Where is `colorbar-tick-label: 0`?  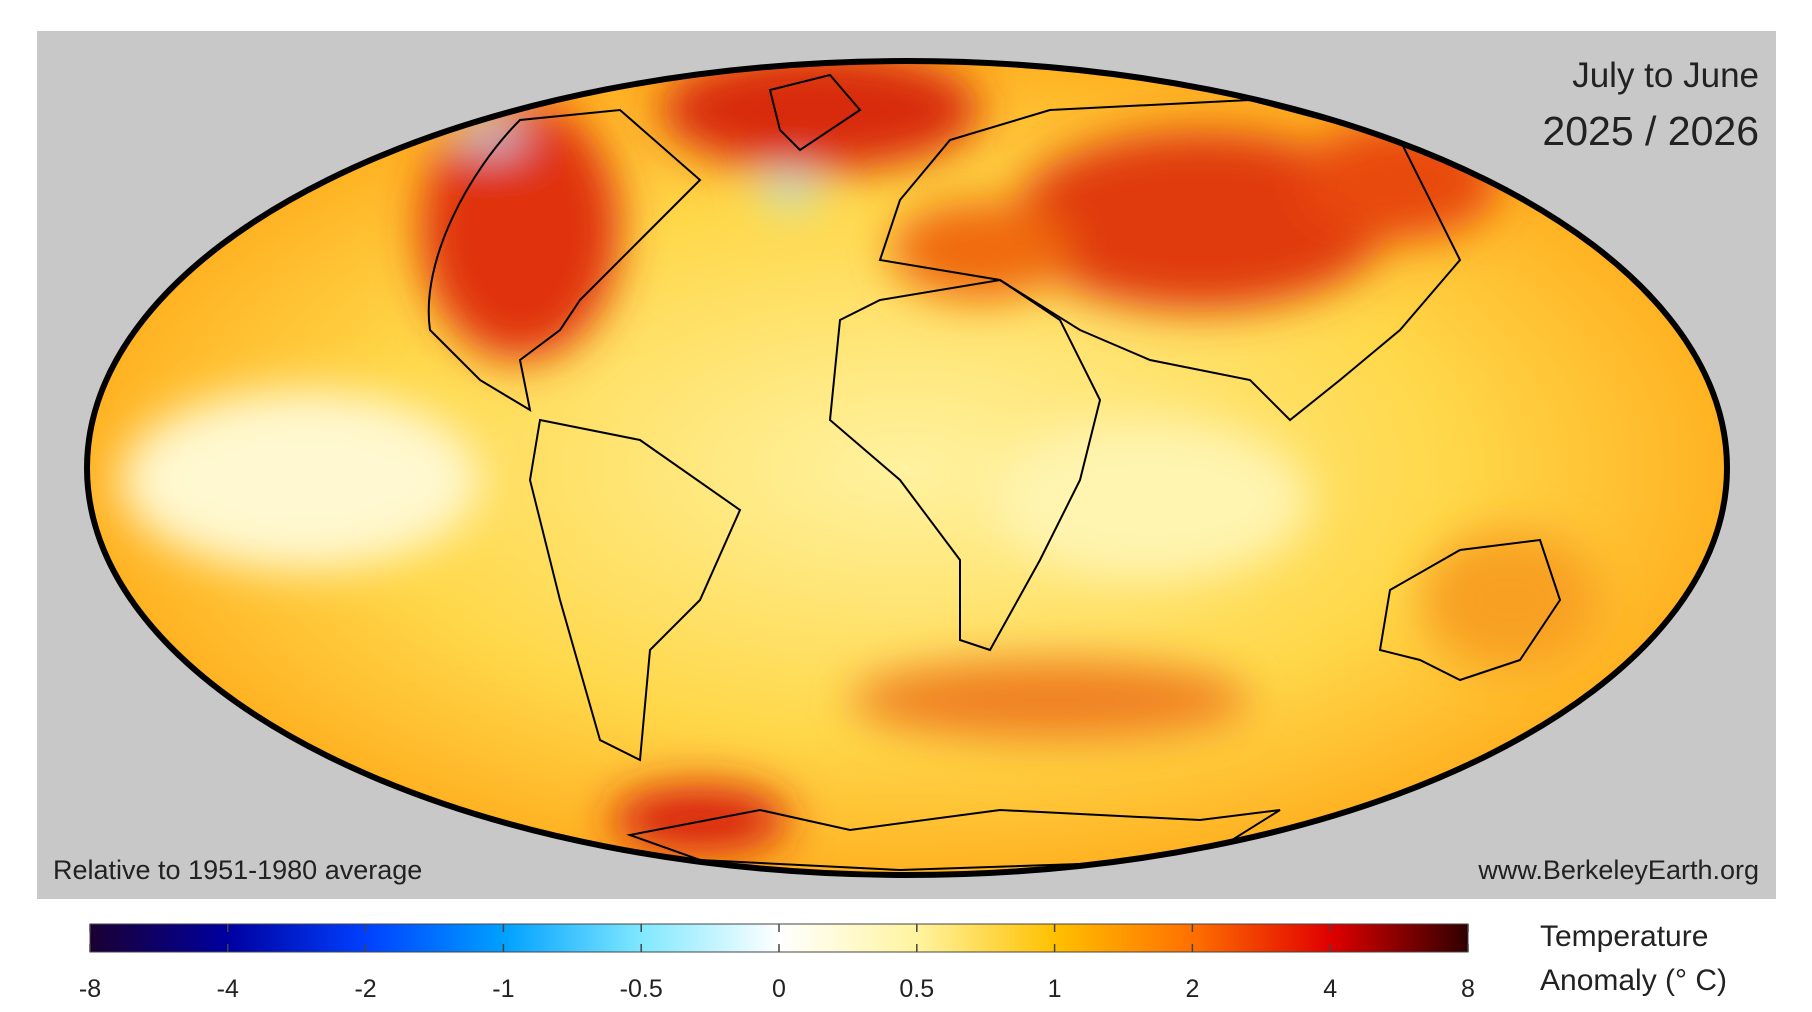
colorbar-tick-label: 0 is located at coordinates (779, 989).